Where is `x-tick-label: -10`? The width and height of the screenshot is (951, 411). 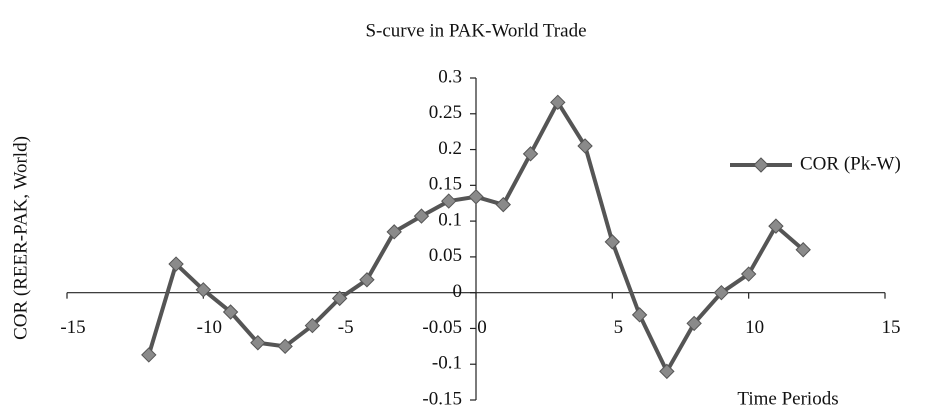 x-tick-label: -10 is located at coordinates (209, 327).